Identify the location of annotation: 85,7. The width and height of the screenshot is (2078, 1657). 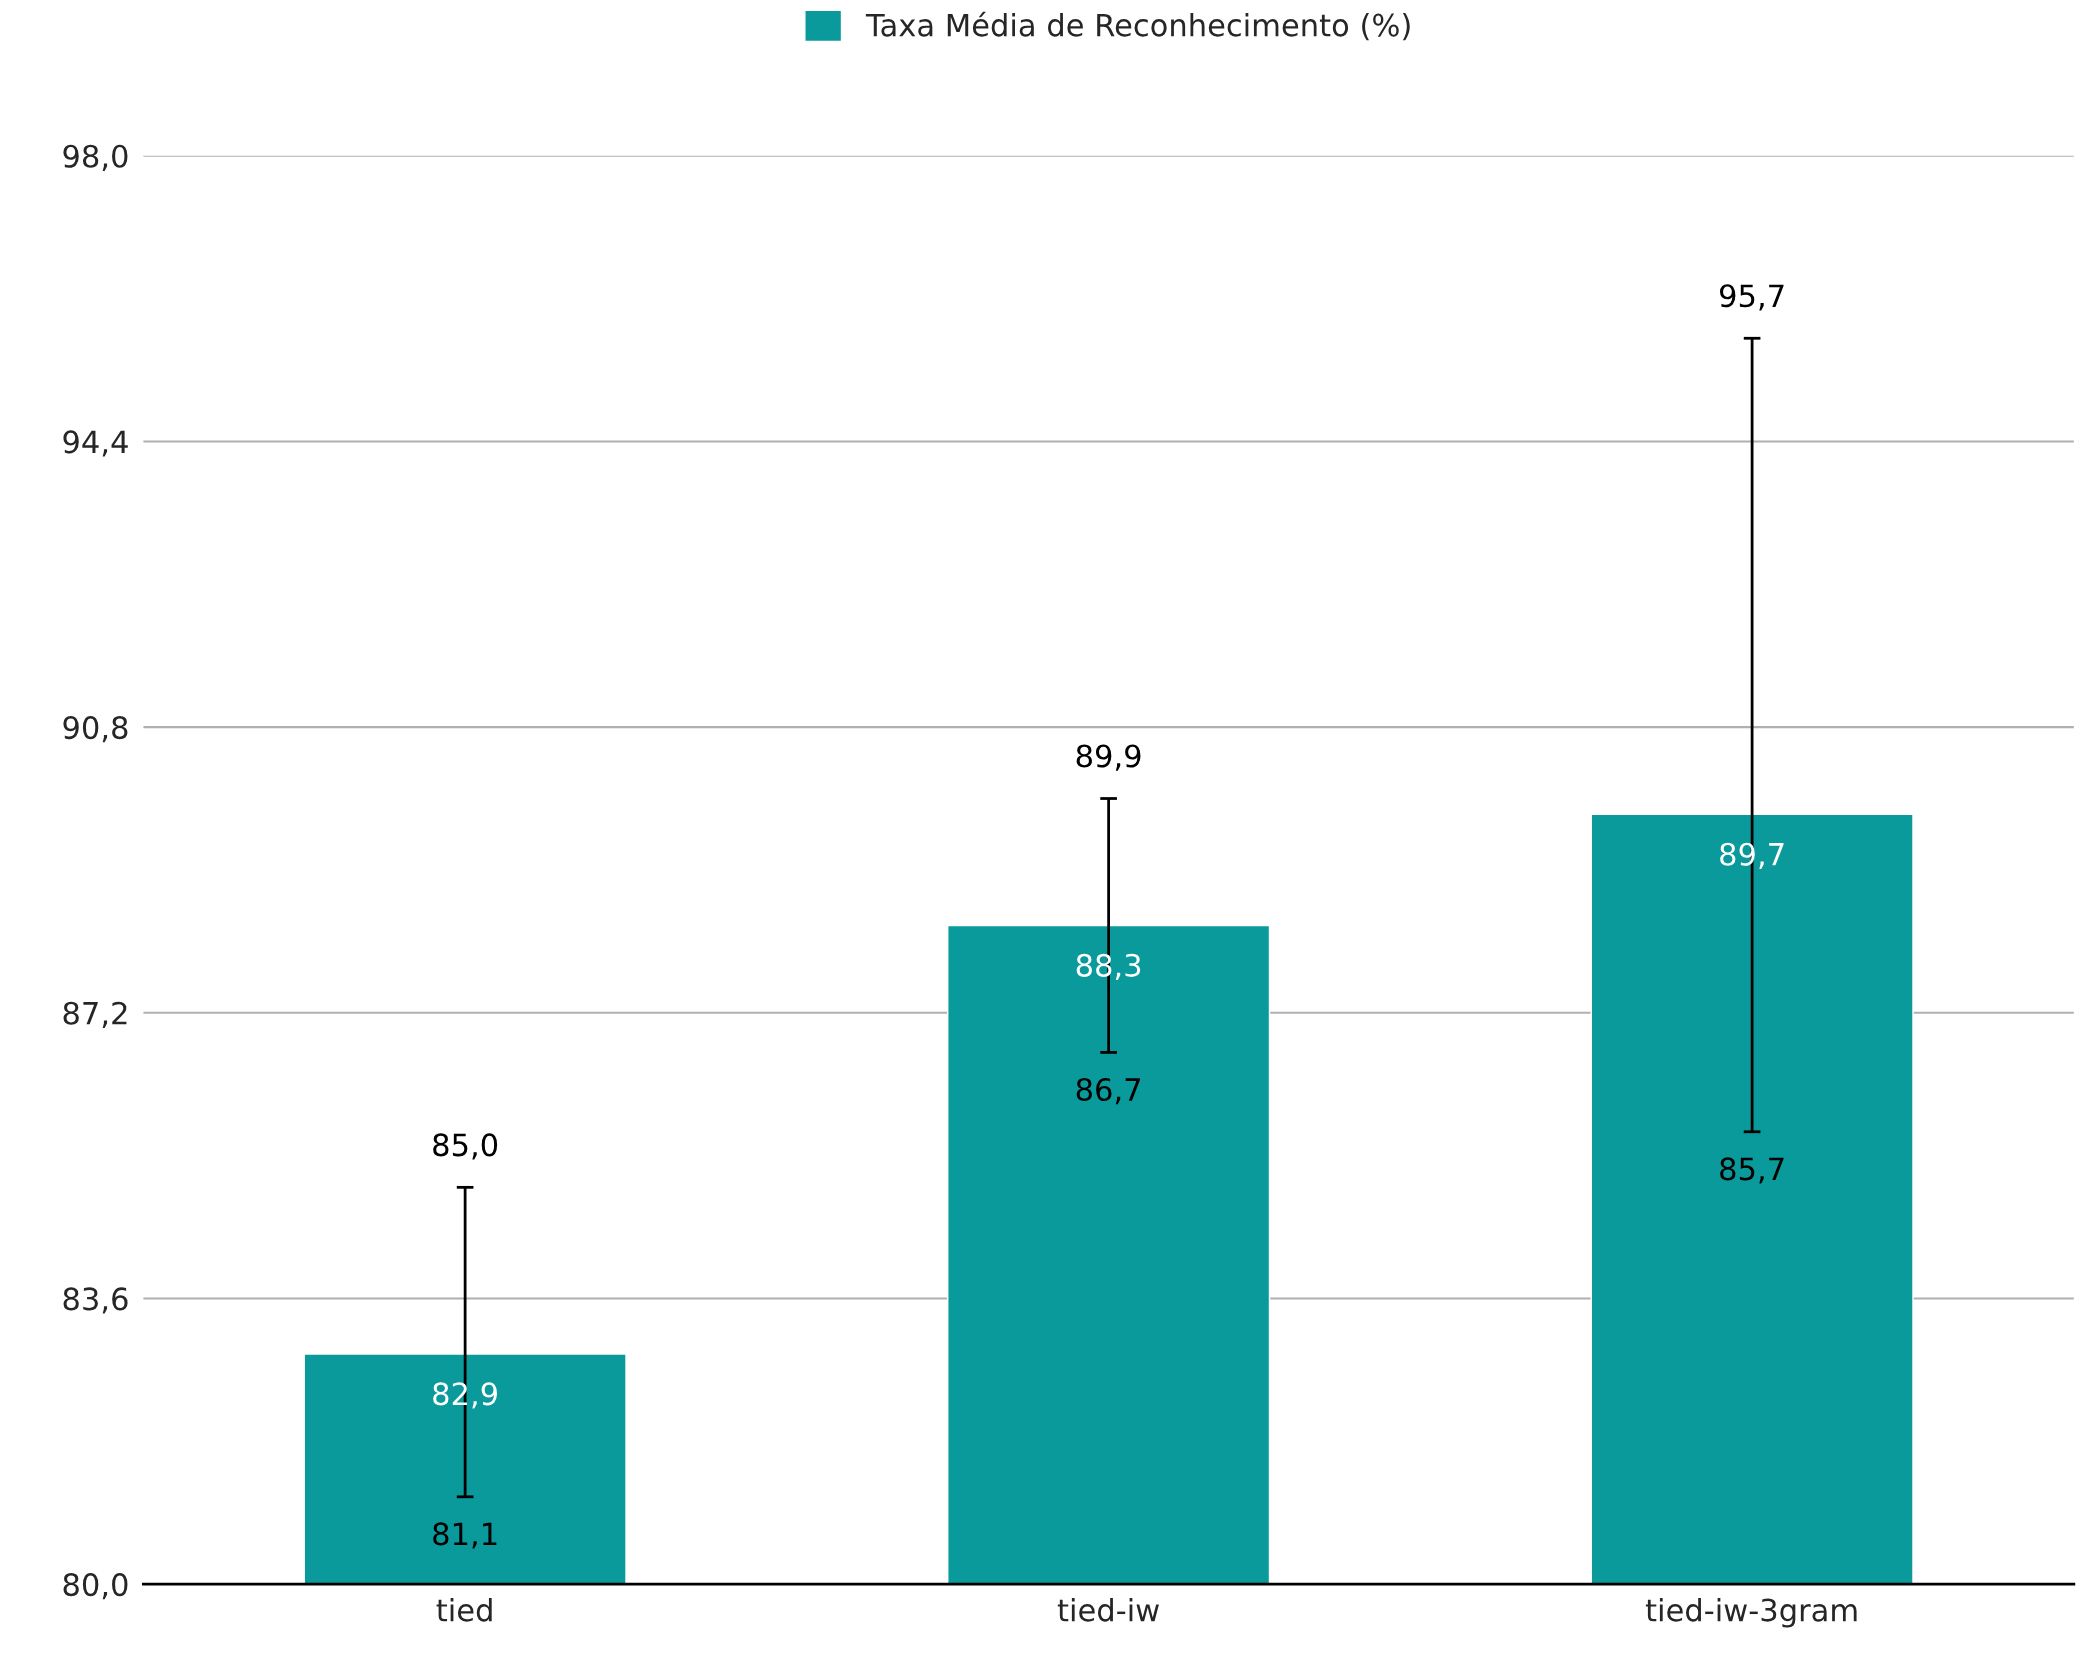
(1752, 1170).